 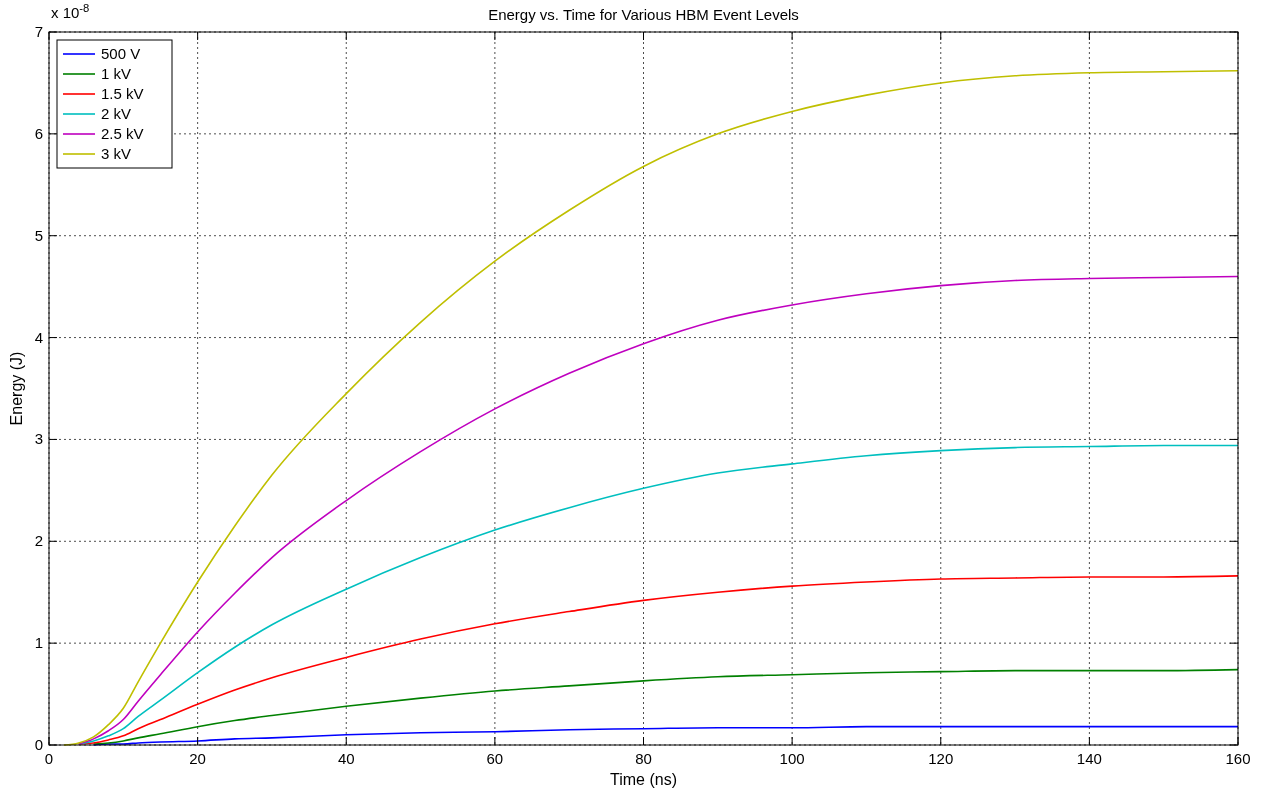 What do you see at coordinates (116, 73) in the screenshot?
I see `legend-label: 1 kV` at bounding box center [116, 73].